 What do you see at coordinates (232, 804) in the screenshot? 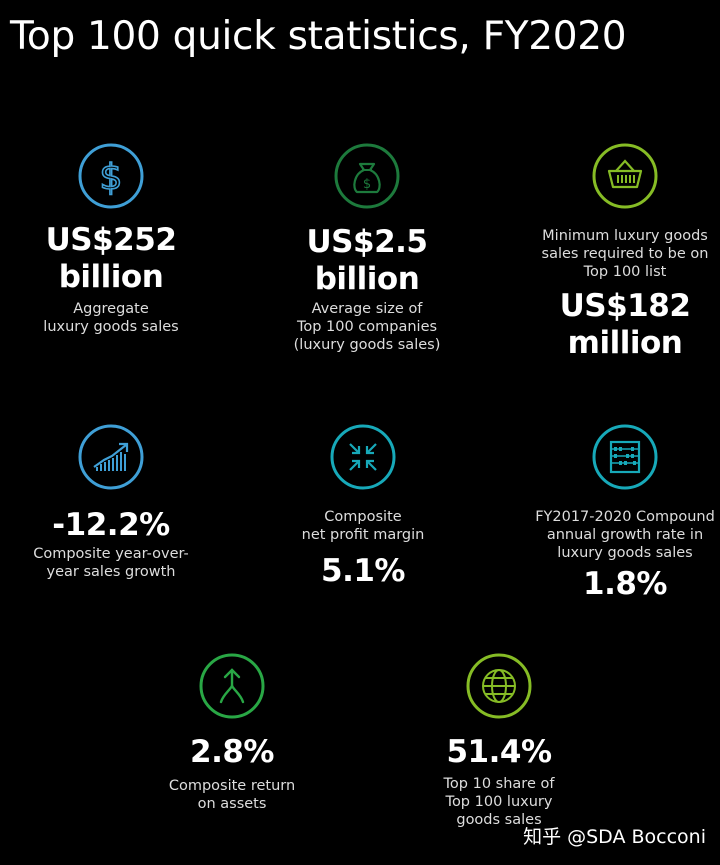
I see `stat-label: on assets` at bounding box center [232, 804].